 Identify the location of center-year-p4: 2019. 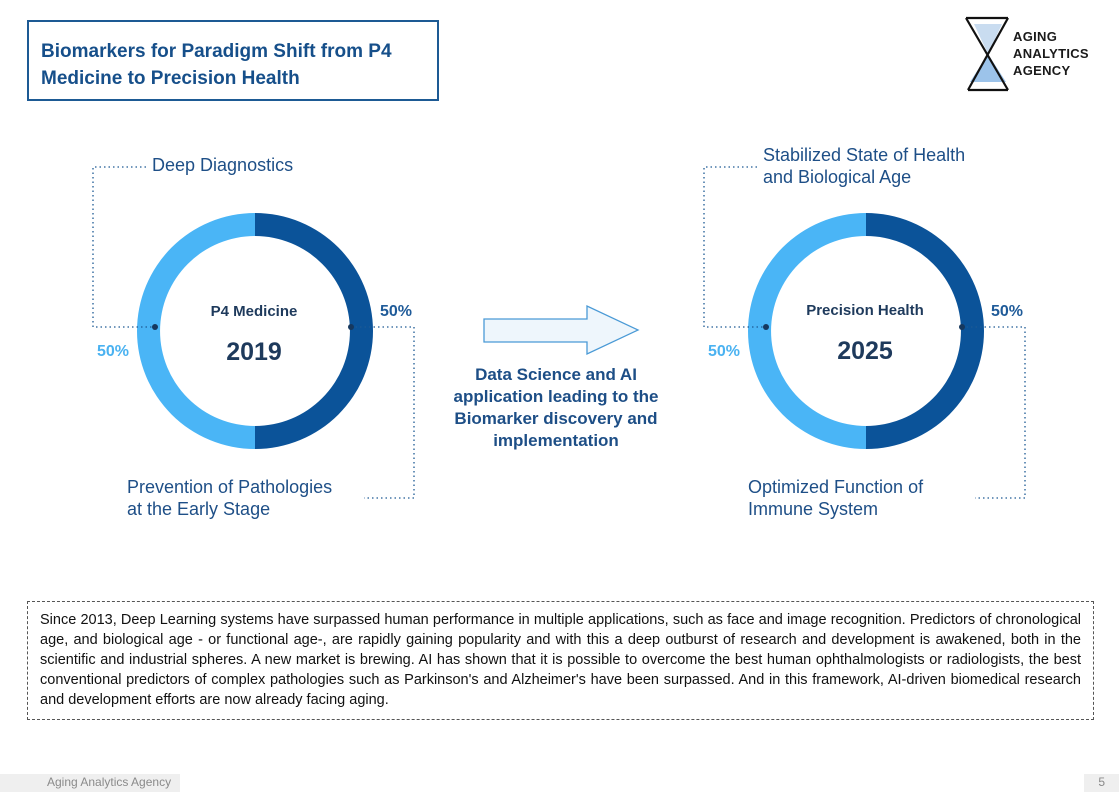
(254, 352).